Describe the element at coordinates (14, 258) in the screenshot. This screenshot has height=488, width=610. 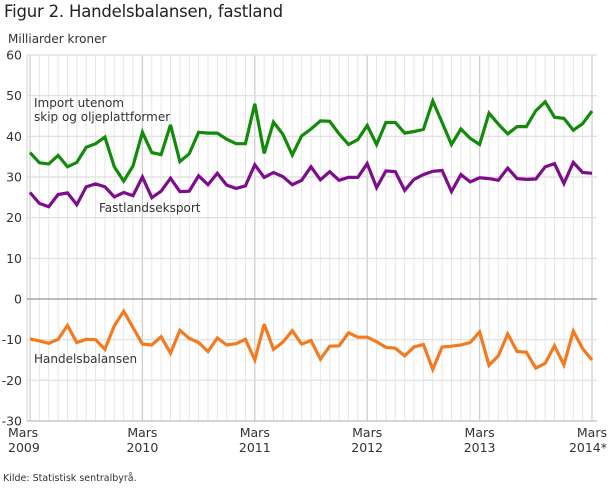
I see `y-tick-label: 10` at that location.